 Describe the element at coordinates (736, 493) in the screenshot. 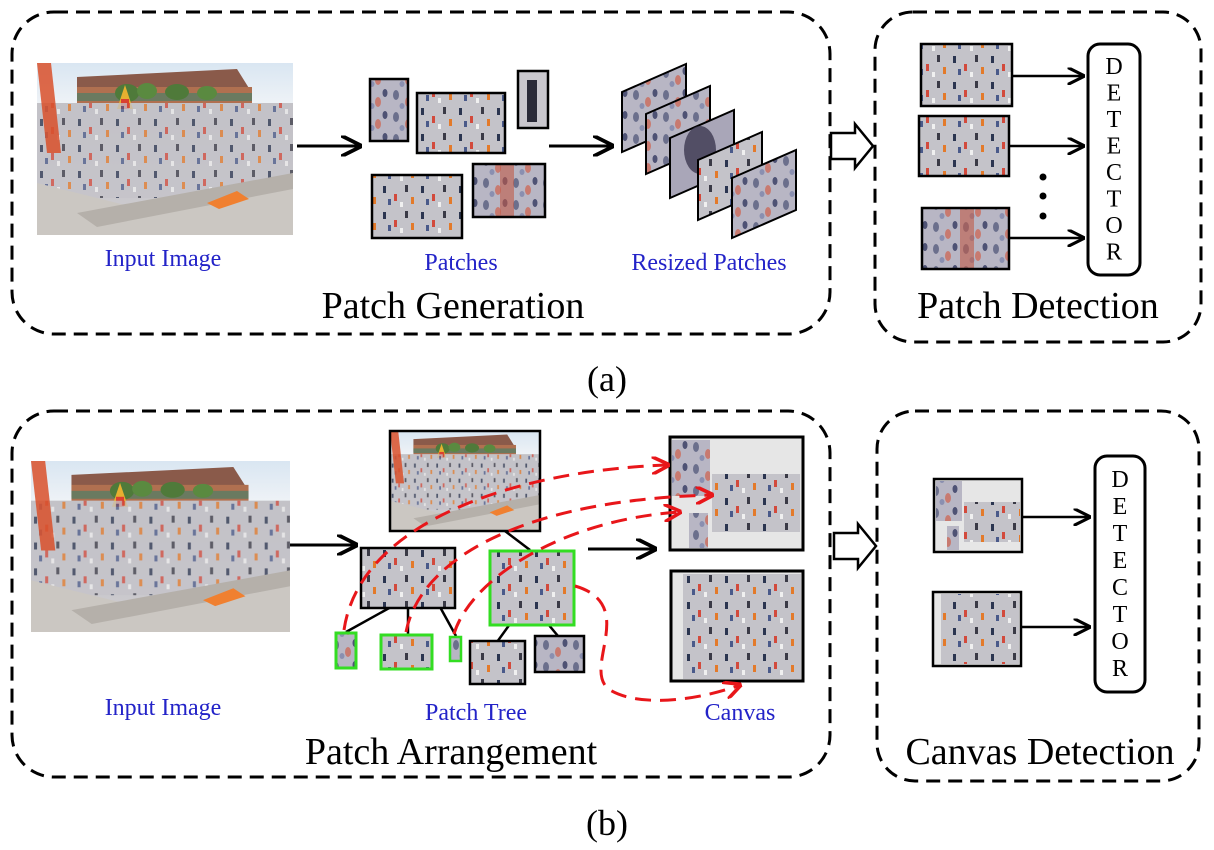

I see `canvas-top` at that location.